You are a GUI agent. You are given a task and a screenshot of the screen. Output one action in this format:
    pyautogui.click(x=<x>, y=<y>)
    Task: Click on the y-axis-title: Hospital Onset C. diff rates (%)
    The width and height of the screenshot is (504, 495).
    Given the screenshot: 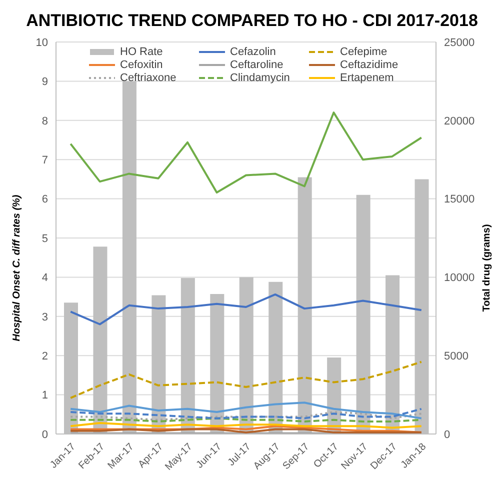 What is the action you would take?
    pyautogui.click(x=17, y=268)
    